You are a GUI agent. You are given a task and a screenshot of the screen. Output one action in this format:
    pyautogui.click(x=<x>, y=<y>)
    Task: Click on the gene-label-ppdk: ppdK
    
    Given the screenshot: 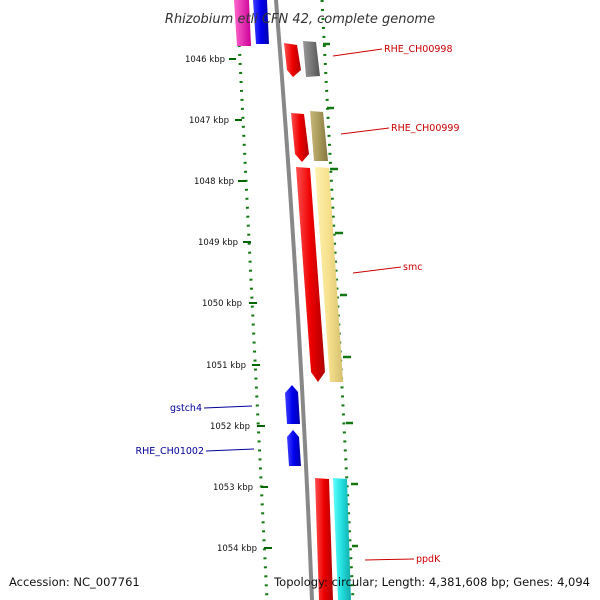 What is the action you would take?
    pyautogui.click(x=428, y=559)
    